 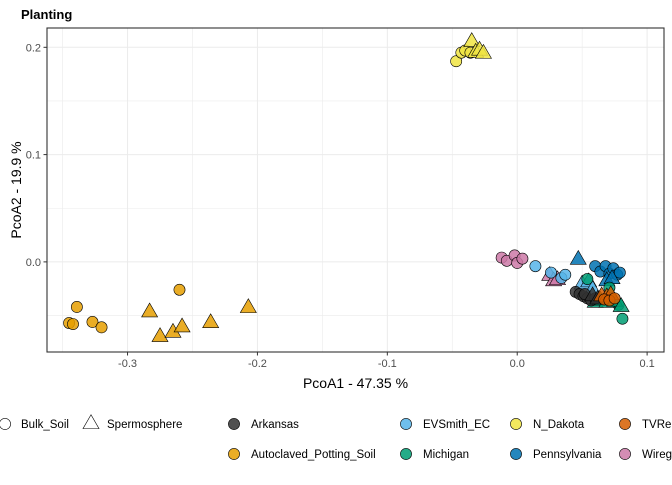 I want to click on x-tick-label: -0.3, so click(x=127, y=364).